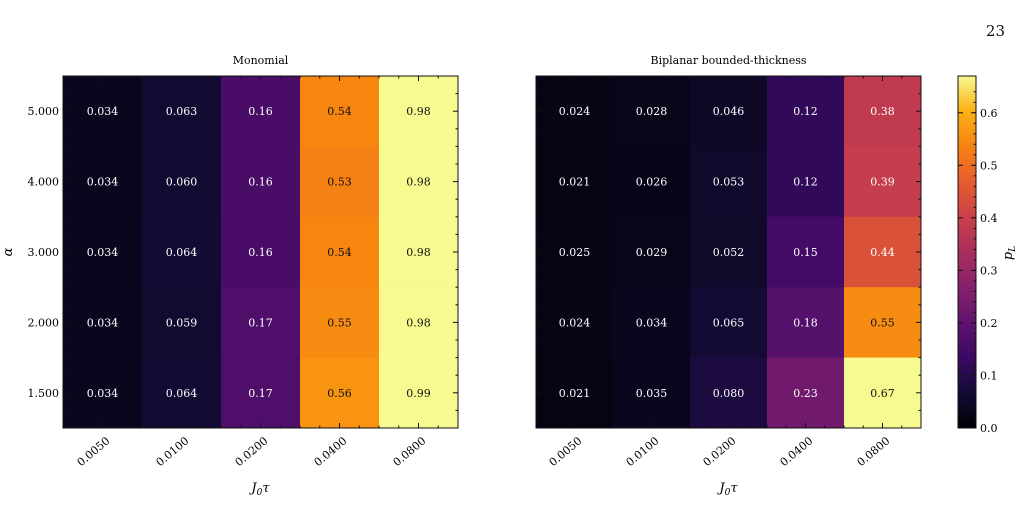  I want to click on cell-value-label: 0.080, so click(729, 393).